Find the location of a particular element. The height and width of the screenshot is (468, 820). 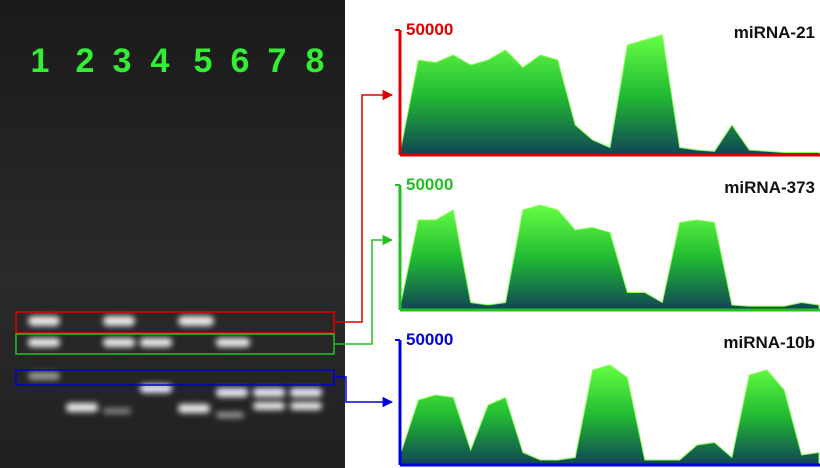

gel-bands is located at coordinates (175, 367).